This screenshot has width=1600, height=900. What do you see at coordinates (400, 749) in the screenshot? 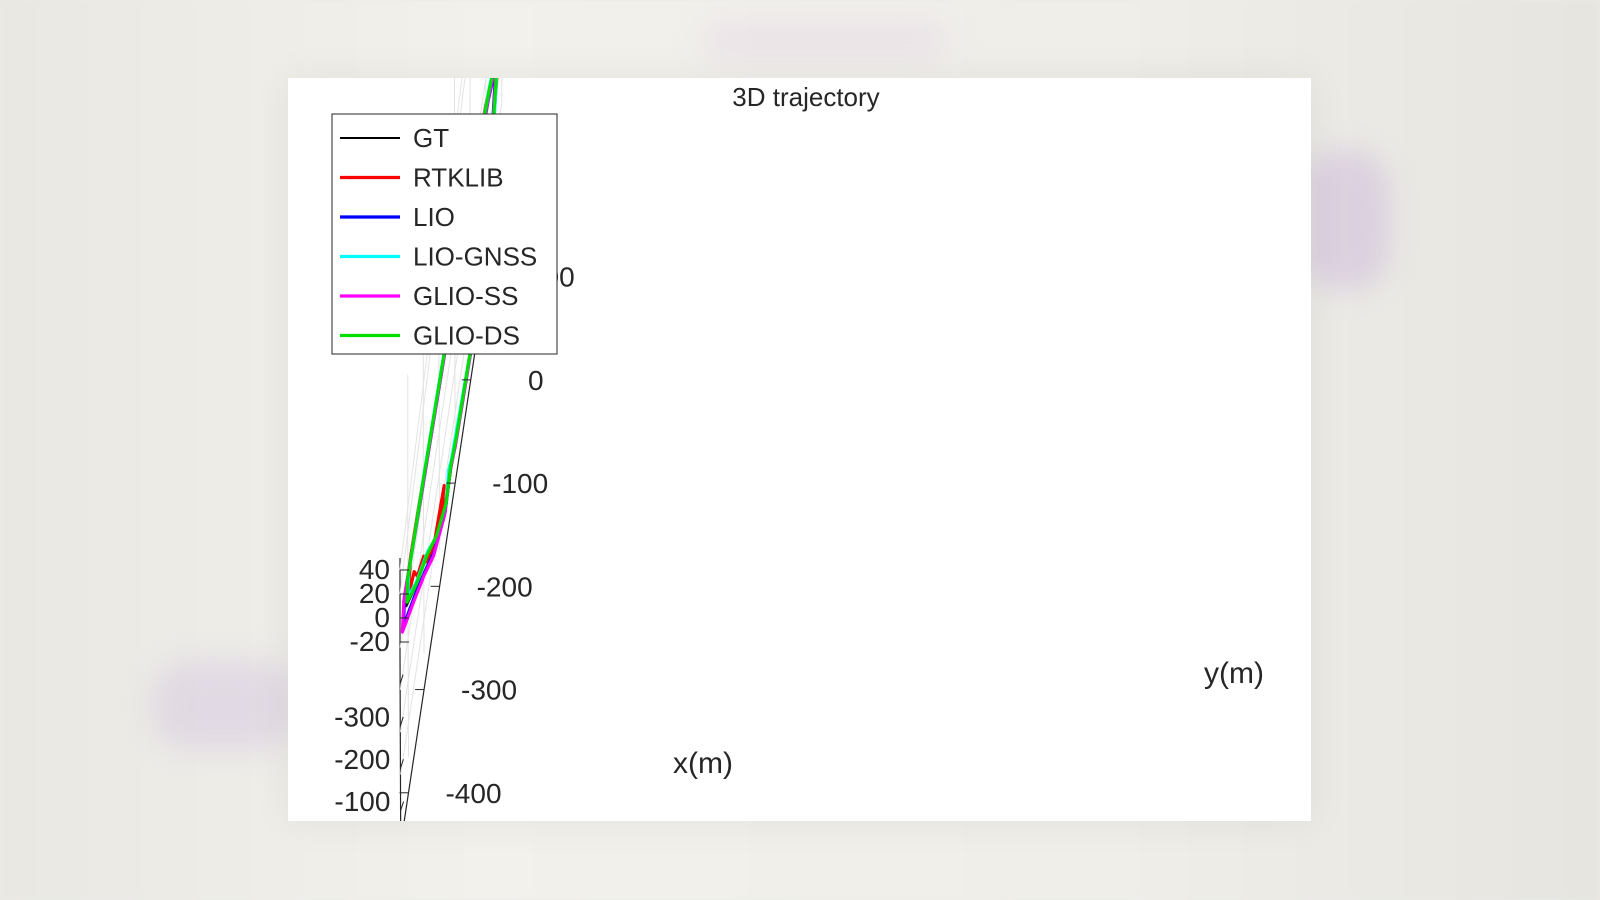
I see `x-axis-line` at bounding box center [400, 749].